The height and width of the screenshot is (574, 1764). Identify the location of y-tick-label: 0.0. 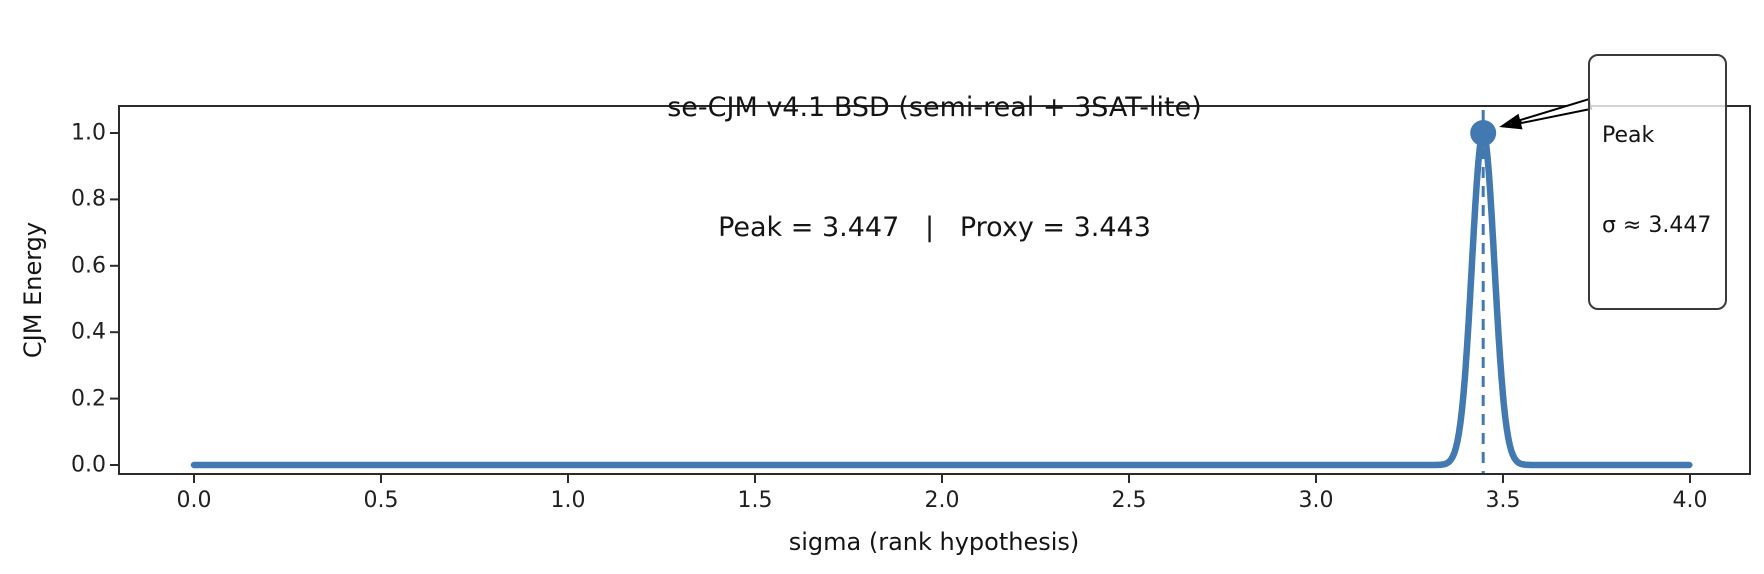
(88, 465).